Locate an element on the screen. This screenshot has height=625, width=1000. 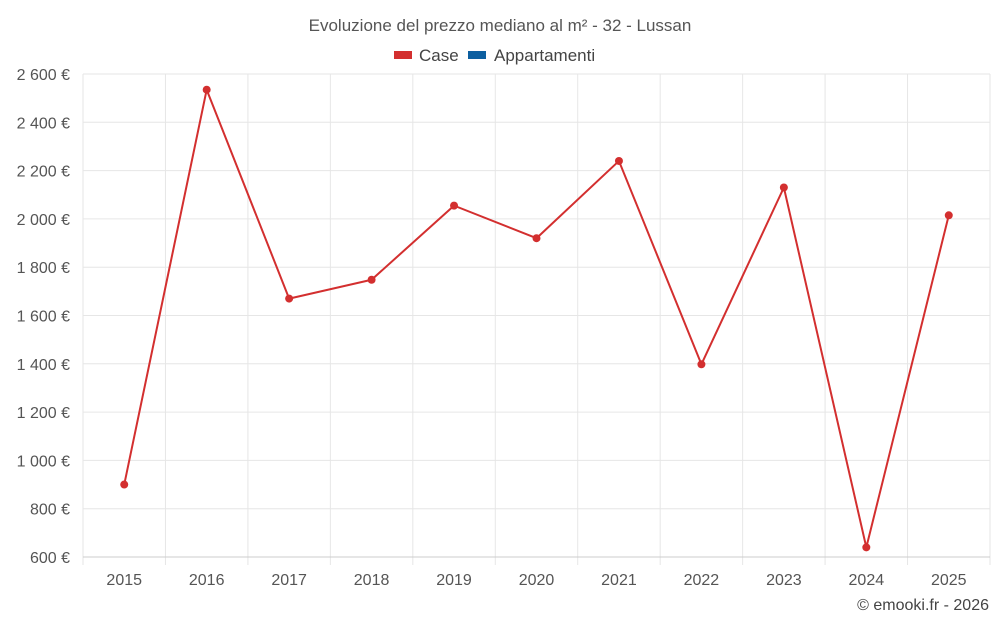
legend-swatch-appartamenti is located at coordinates (477, 55).